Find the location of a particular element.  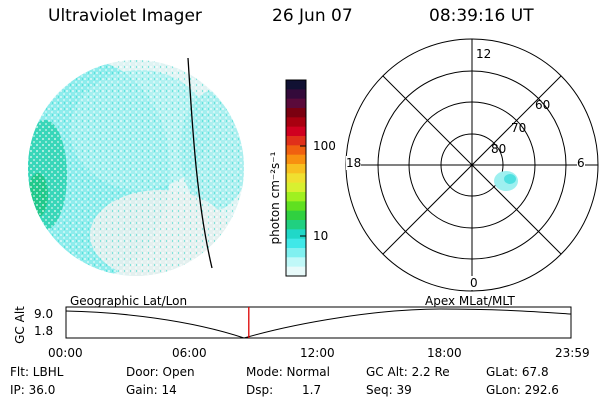

gc-alt-info: GC Alt: 2.2 Re is located at coordinates (408, 372).